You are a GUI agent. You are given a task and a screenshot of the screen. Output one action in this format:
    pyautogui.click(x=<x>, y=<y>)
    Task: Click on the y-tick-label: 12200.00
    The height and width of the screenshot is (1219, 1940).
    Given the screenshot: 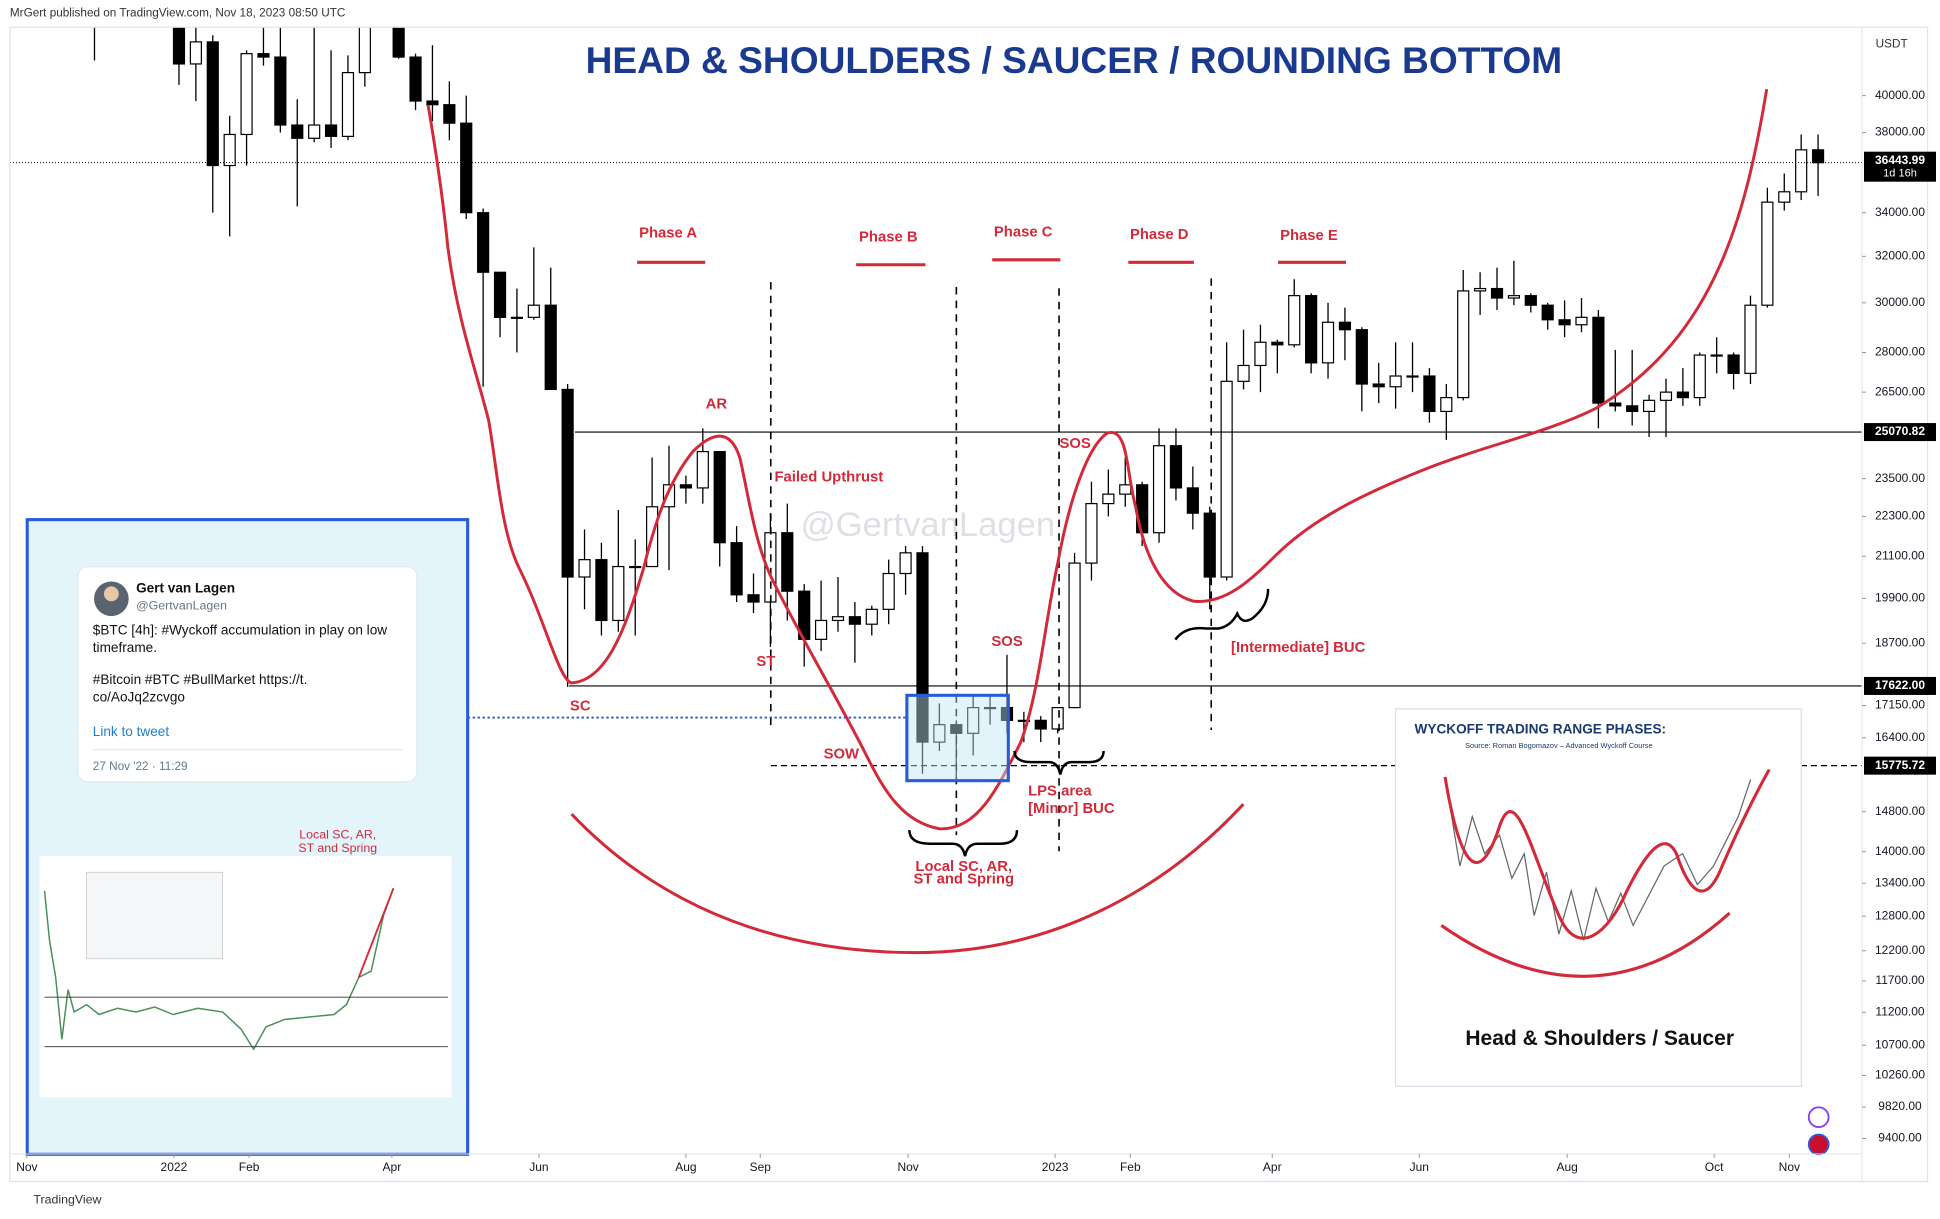 What is the action you would take?
    pyautogui.click(x=1900, y=950)
    